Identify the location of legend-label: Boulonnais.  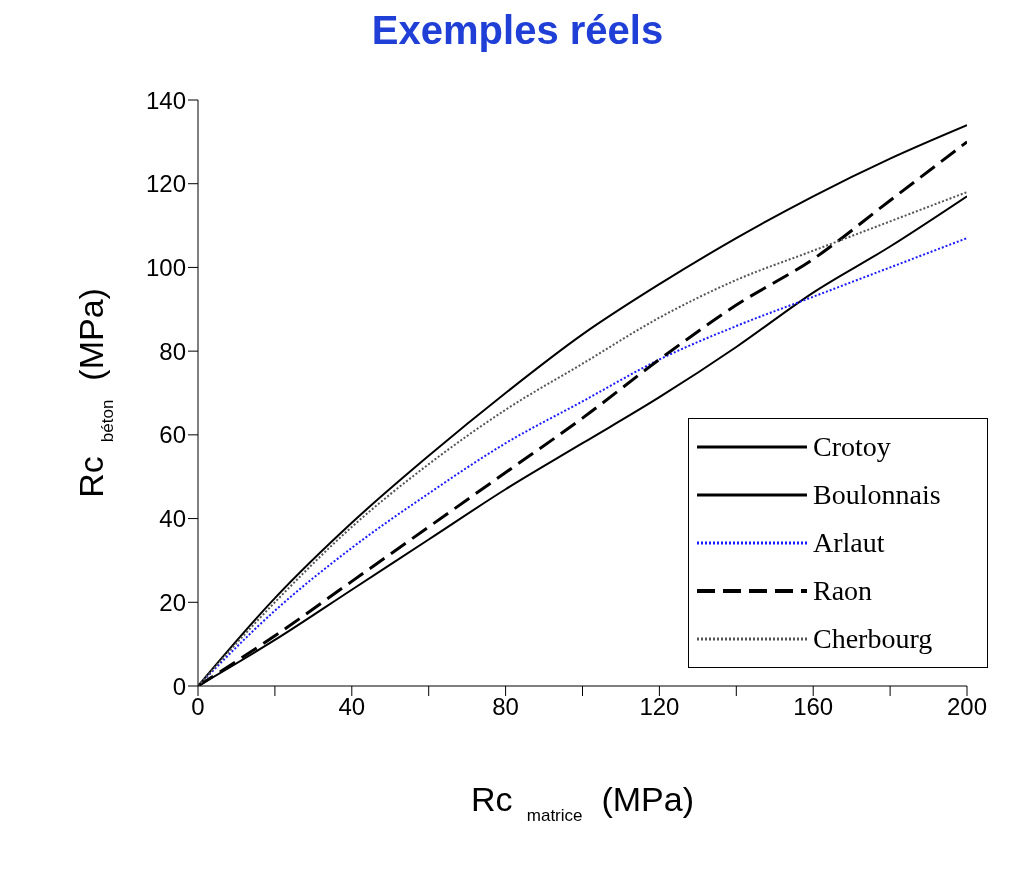
(877, 495).